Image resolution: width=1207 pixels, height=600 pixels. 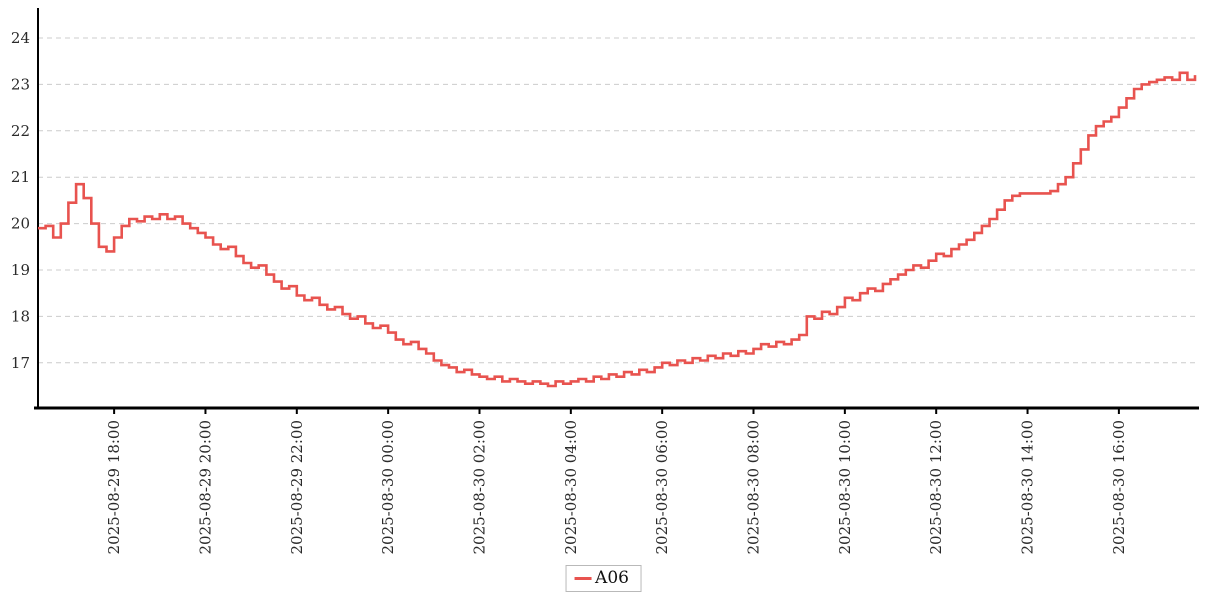 What do you see at coordinates (479, 487) in the screenshot?
I see `x-tick-label: 2025-08-30 02:00` at bounding box center [479, 487].